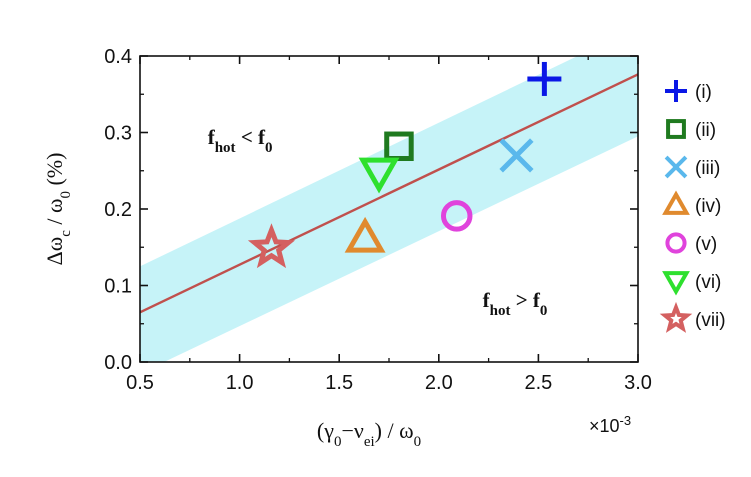  I want to click on x-tick-label: 3.0, so click(638, 383).